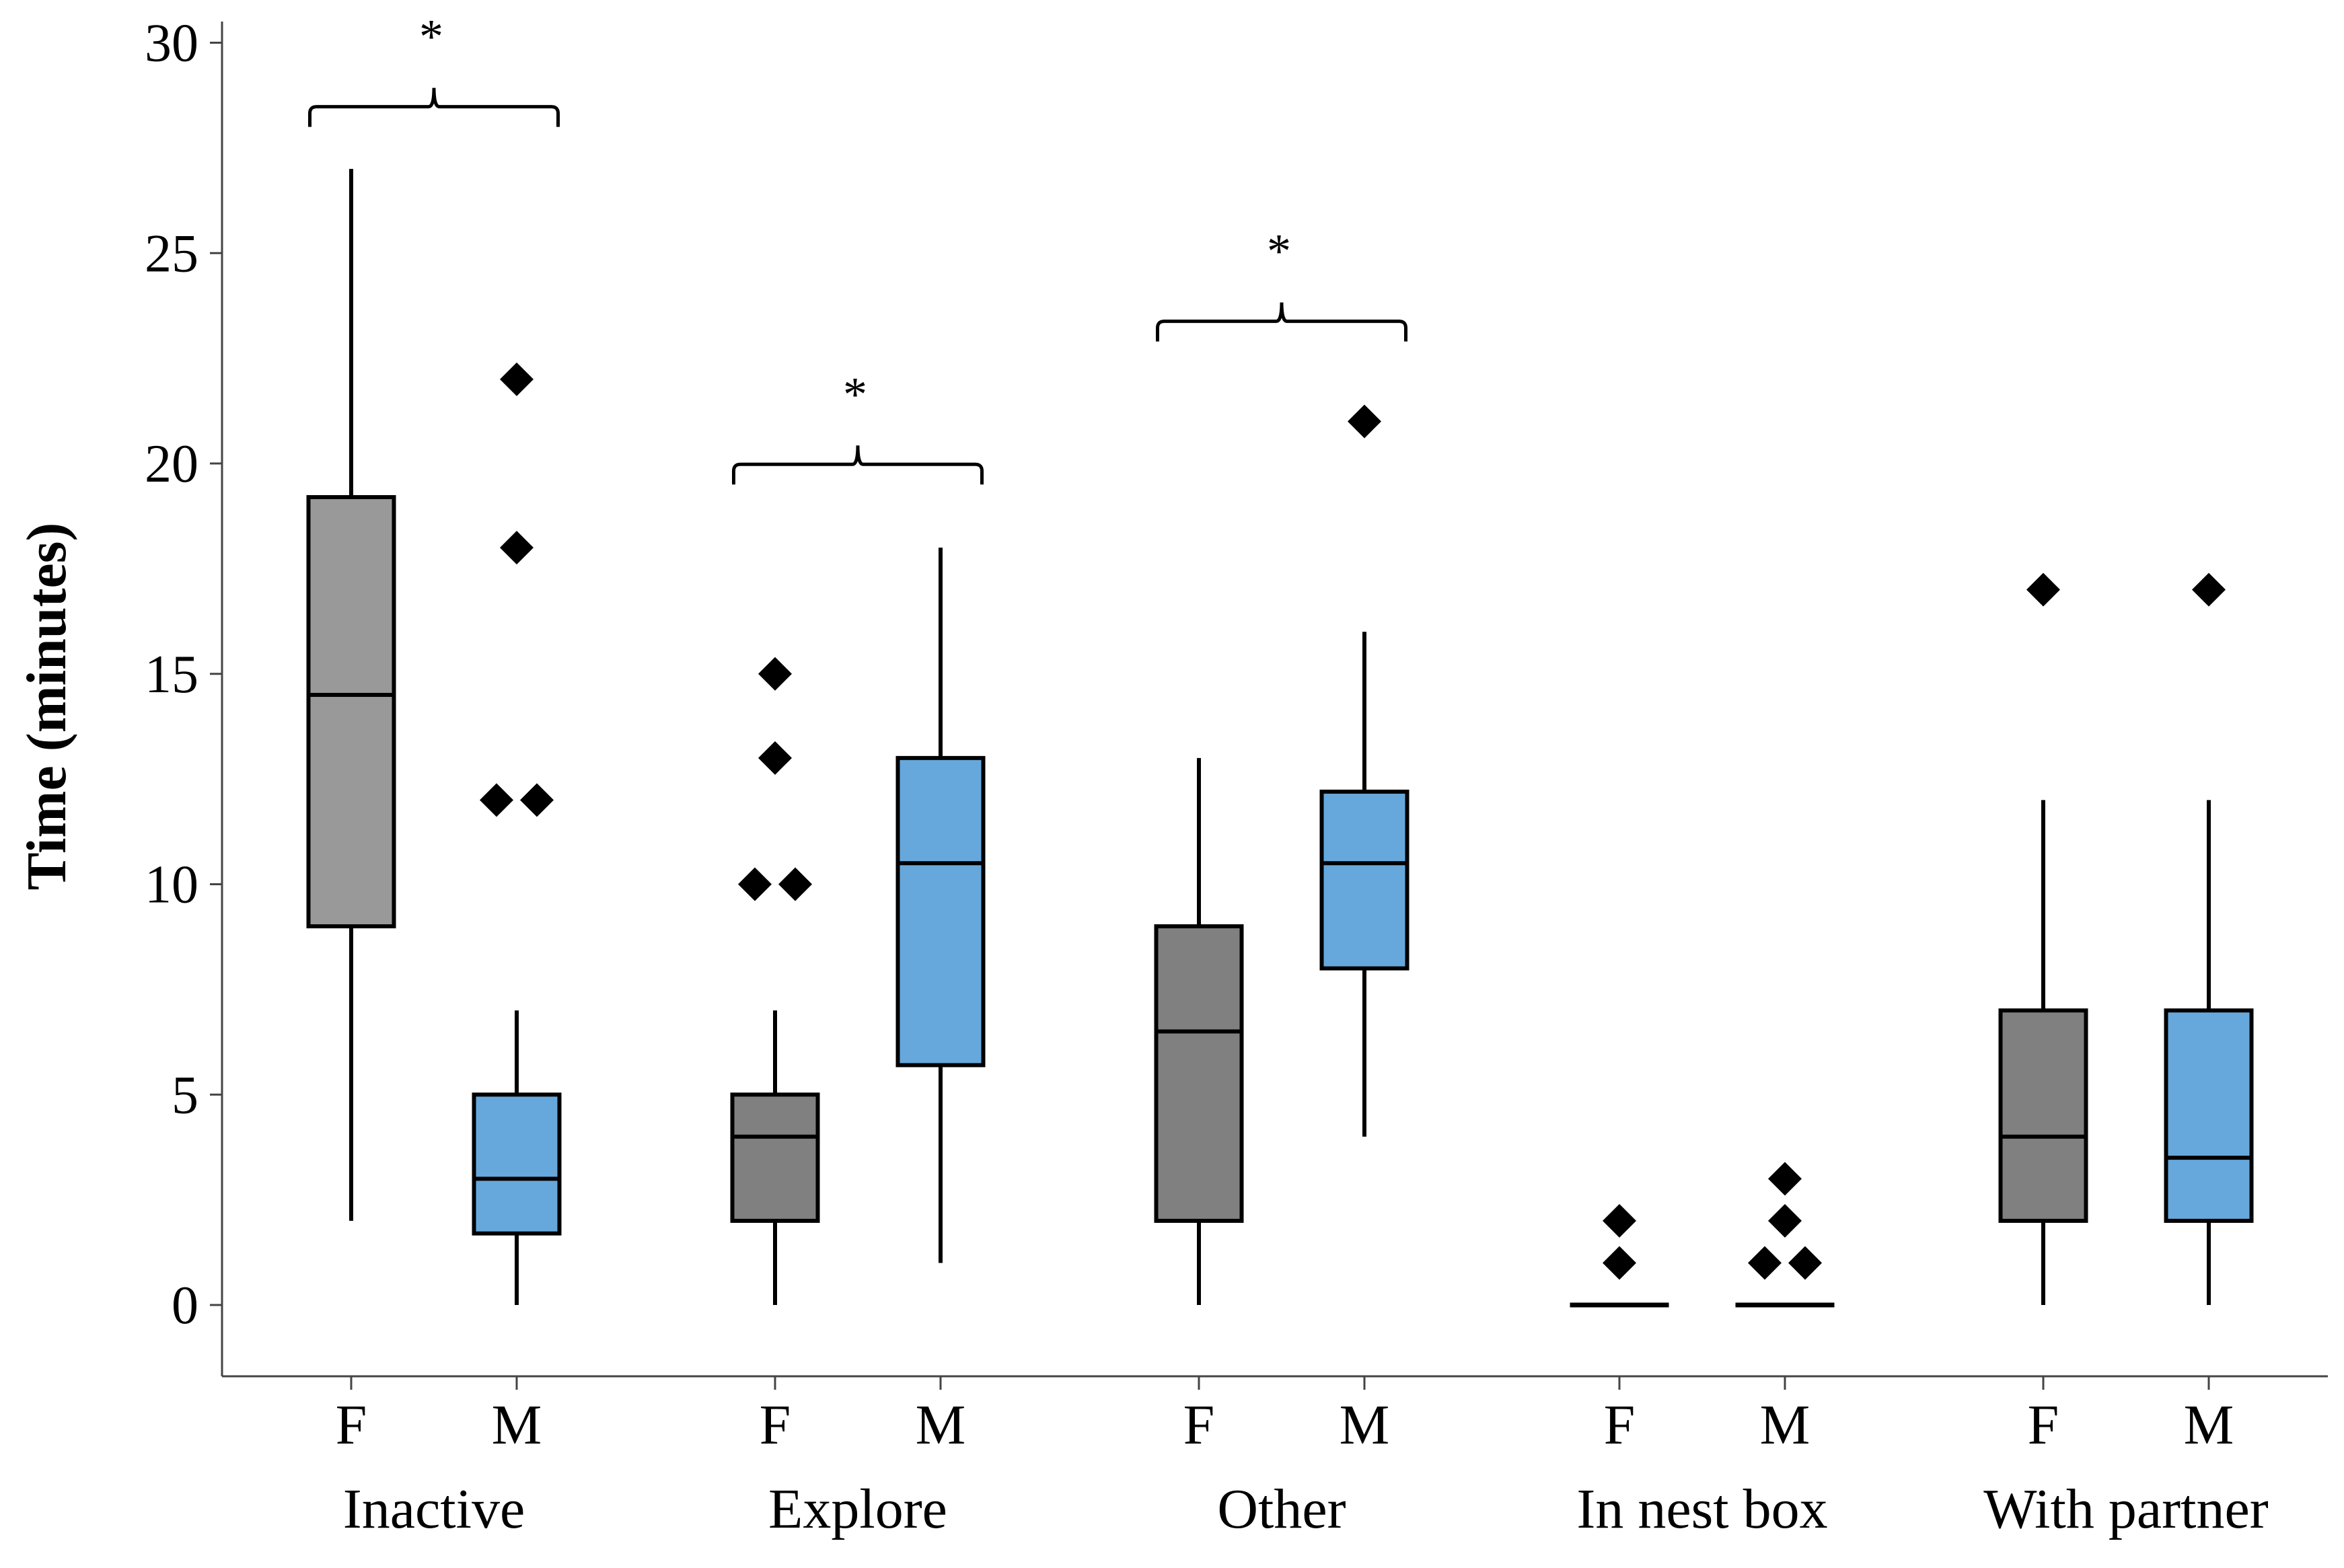  What do you see at coordinates (2125, 1509) in the screenshot?
I see `group-label: With partner` at bounding box center [2125, 1509].